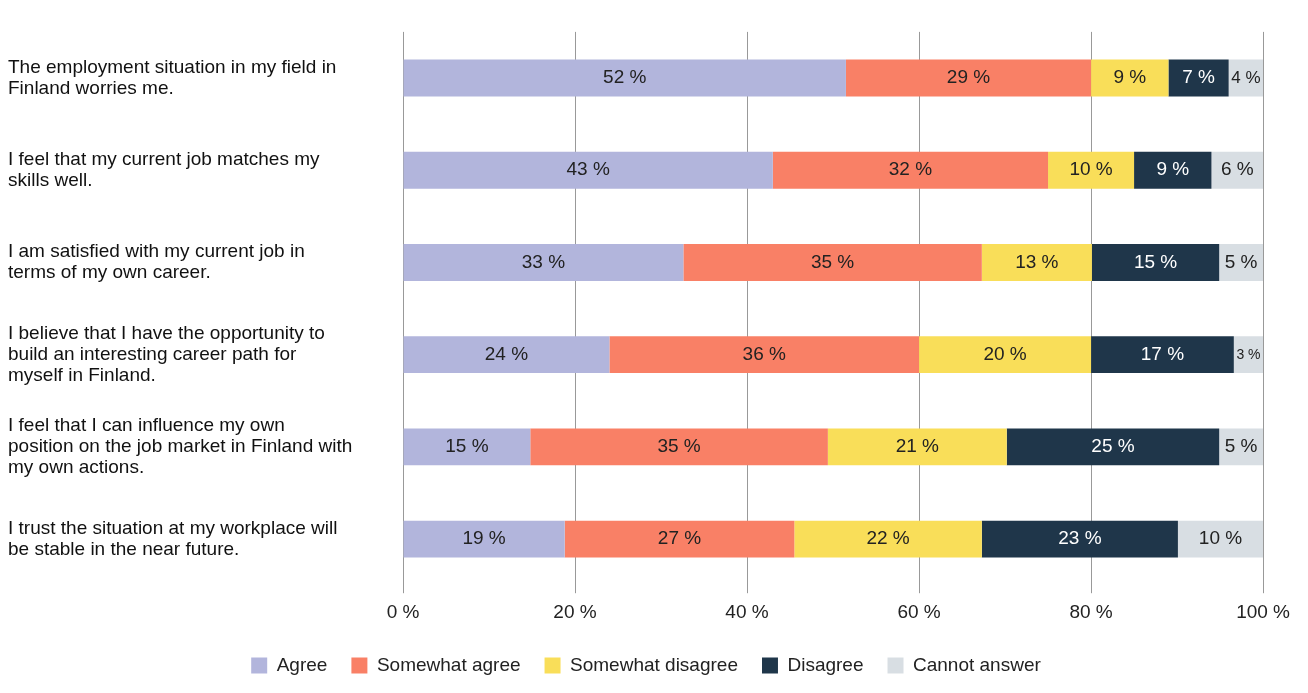  I want to click on y-tick-label: I am satisfied with my current job in terms of my own career., so click(156, 261).